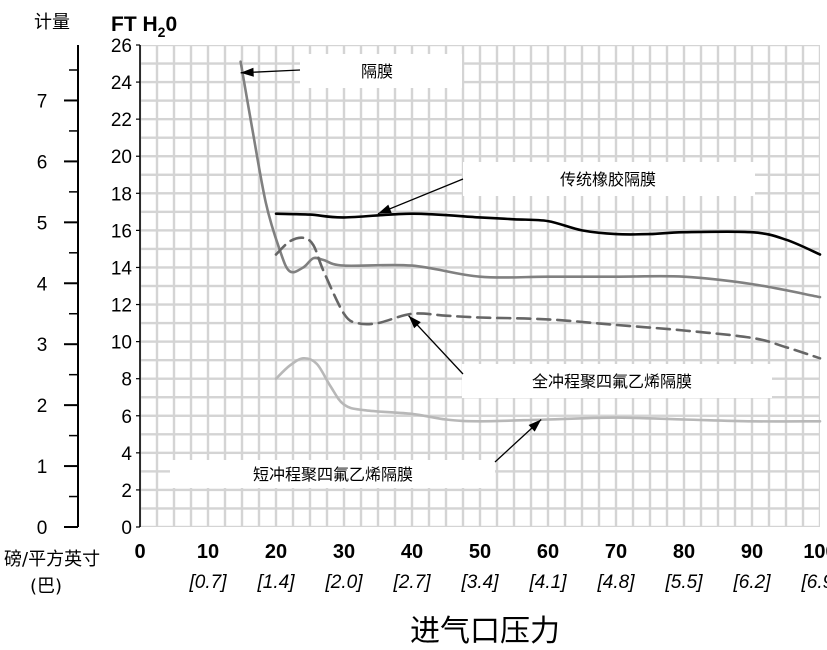 The height and width of the screenshot is (650, 827). I want to click on y-left-tick-label: 2, so click(42, 406).